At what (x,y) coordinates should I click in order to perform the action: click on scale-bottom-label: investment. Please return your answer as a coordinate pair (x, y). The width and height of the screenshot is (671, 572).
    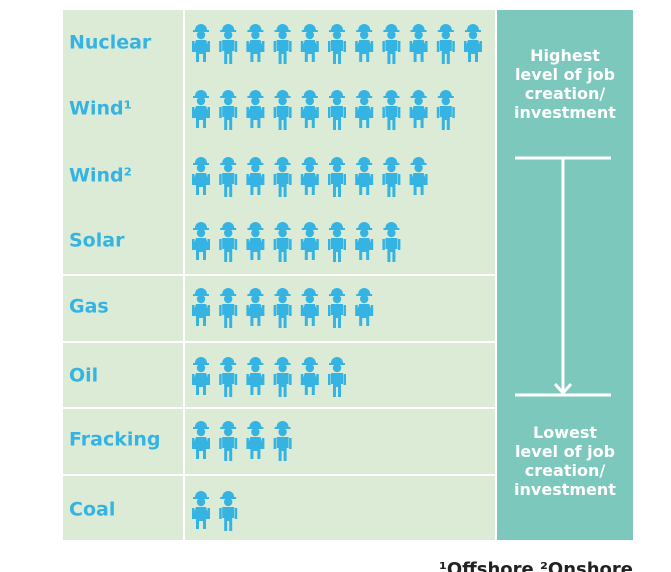
    Looking at the image, I should click on (565, 489).